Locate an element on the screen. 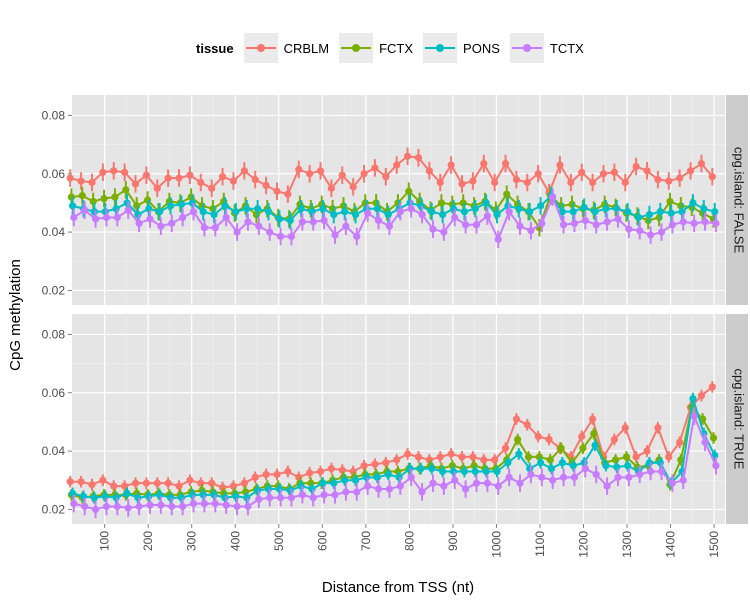 This screenshot has height=600, width=750. legend-key-fctx is located at coordinates (356, 48).